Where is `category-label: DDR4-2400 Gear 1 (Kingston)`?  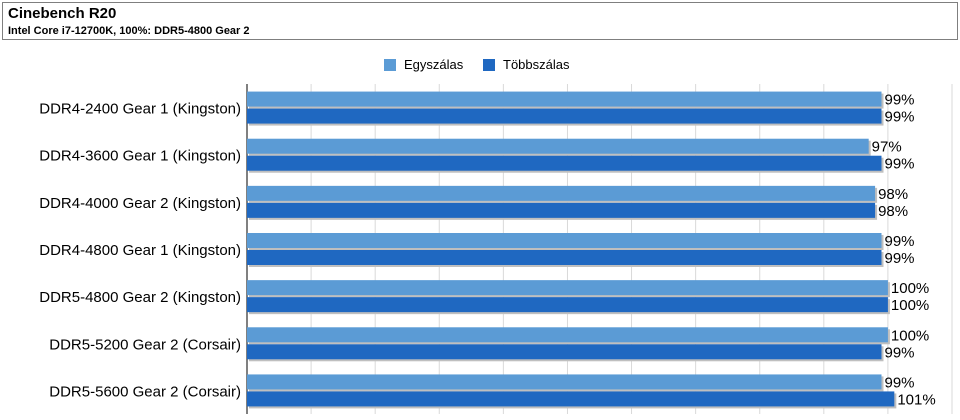 category-label: DDR4-2400 Gear 1 (Kingston) is located at coordinates (140, 109).